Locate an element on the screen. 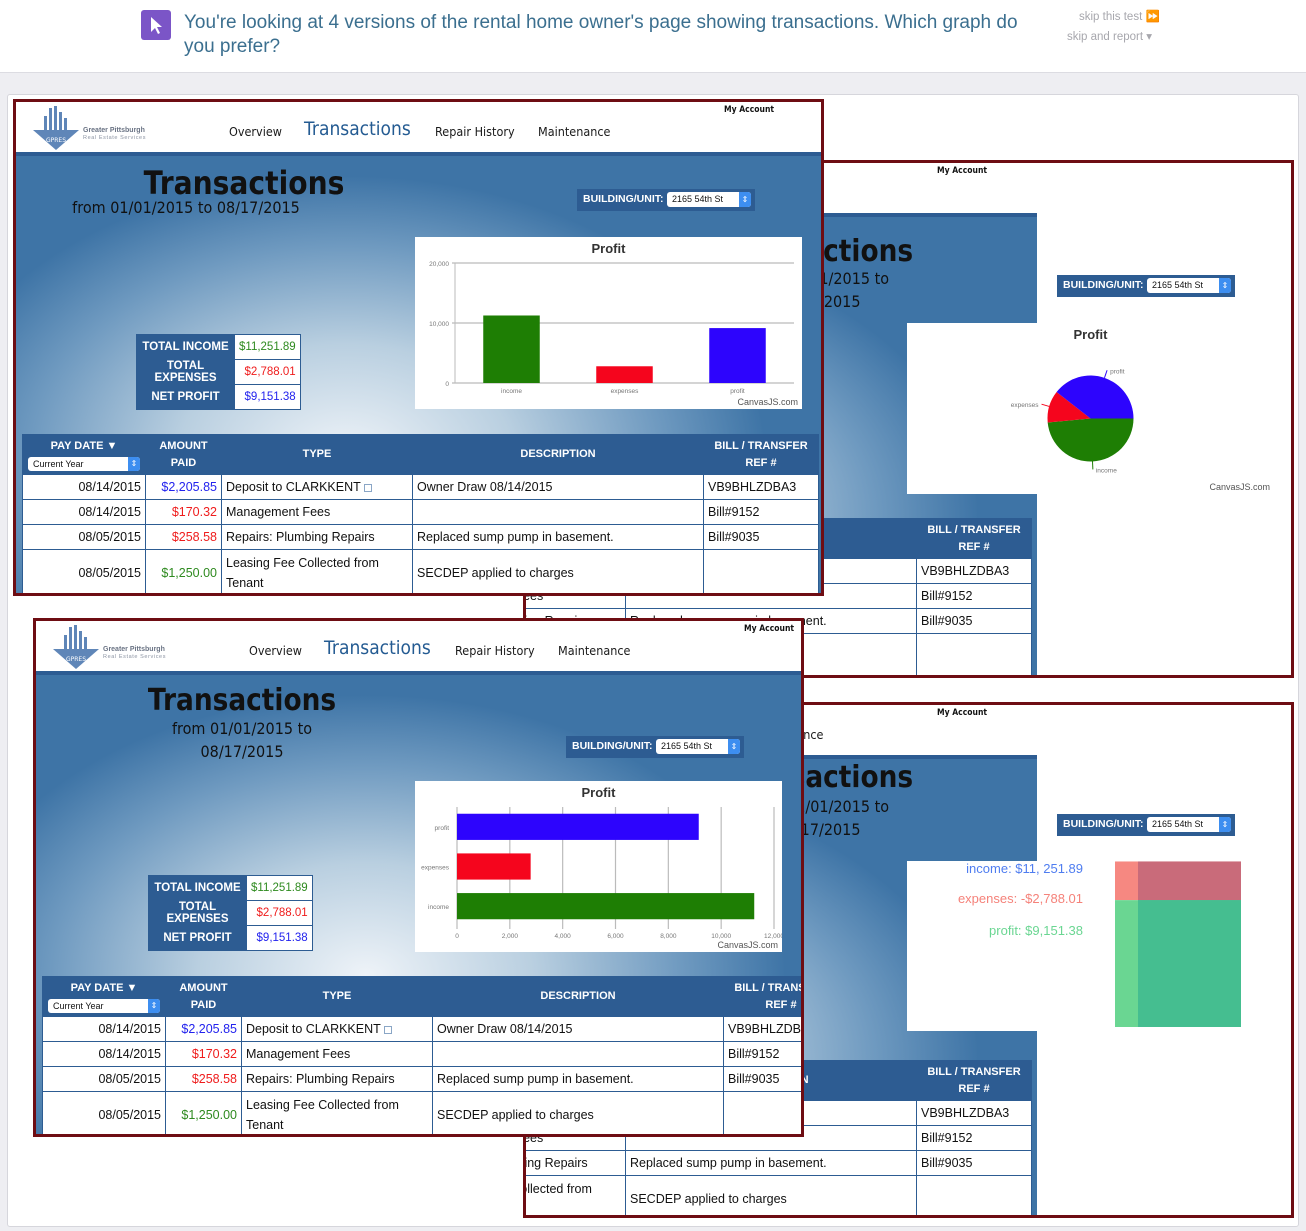  building-unit-value: 2165 54th St is located at coordinates (1178, 824).